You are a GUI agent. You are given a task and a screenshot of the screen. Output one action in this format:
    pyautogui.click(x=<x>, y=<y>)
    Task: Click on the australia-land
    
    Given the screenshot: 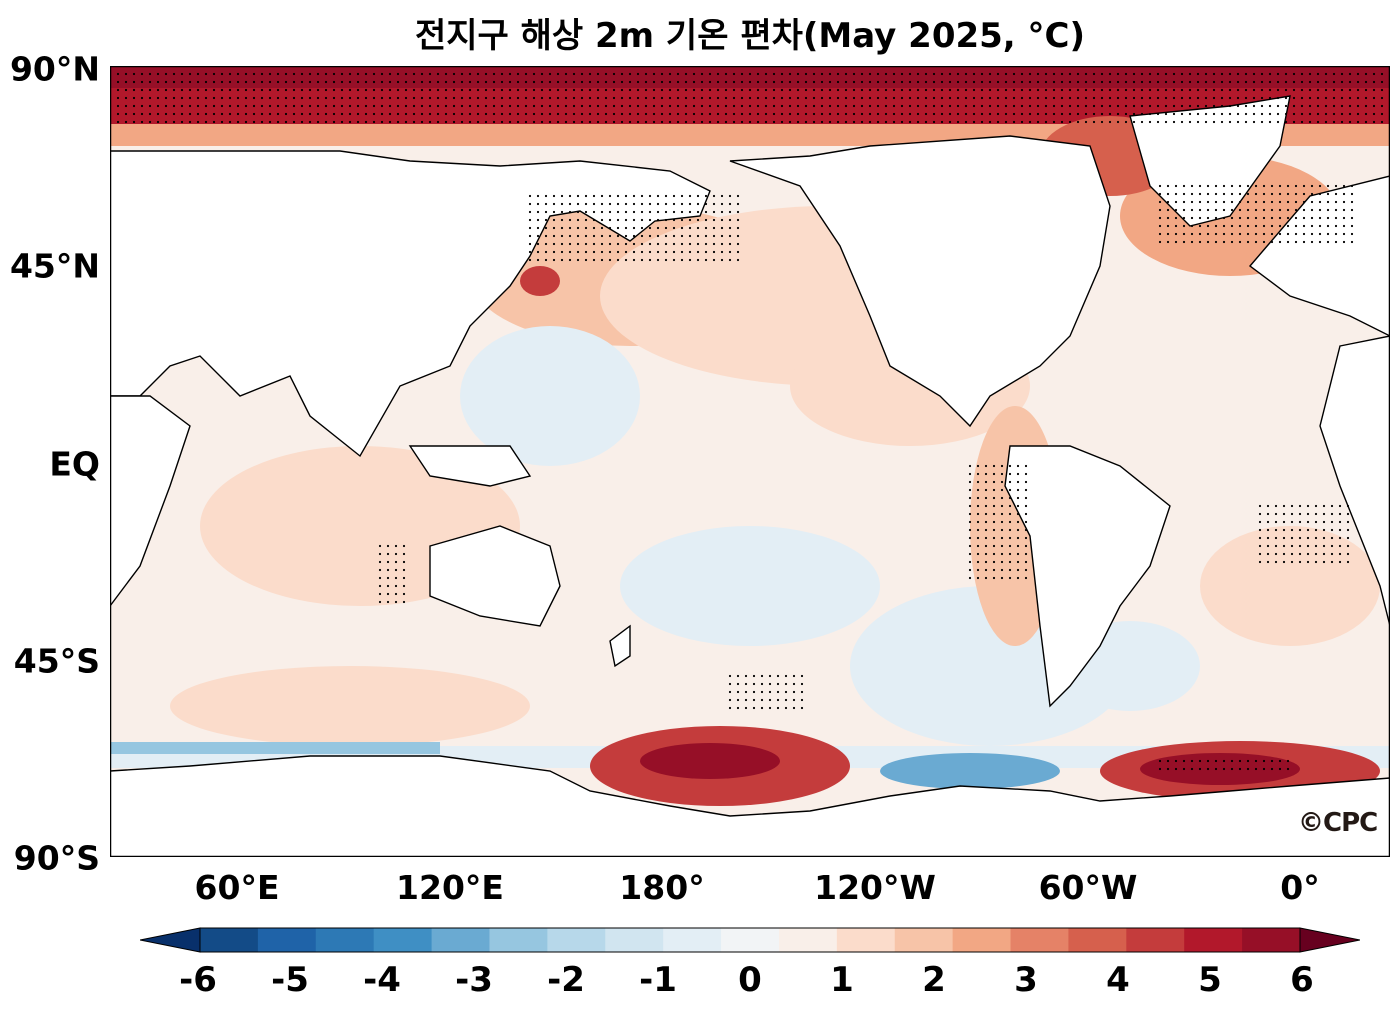 What is the action you would take?
    pyautogui.click(x=495, y=576)
    